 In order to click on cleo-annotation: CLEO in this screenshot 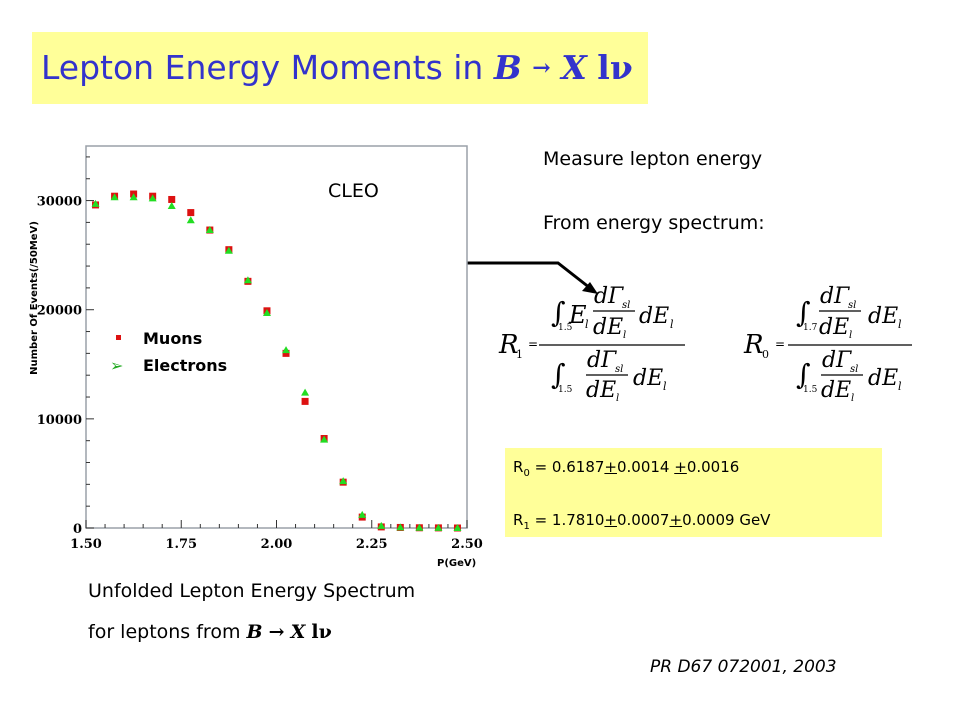, I will do `click(353, 191)`.